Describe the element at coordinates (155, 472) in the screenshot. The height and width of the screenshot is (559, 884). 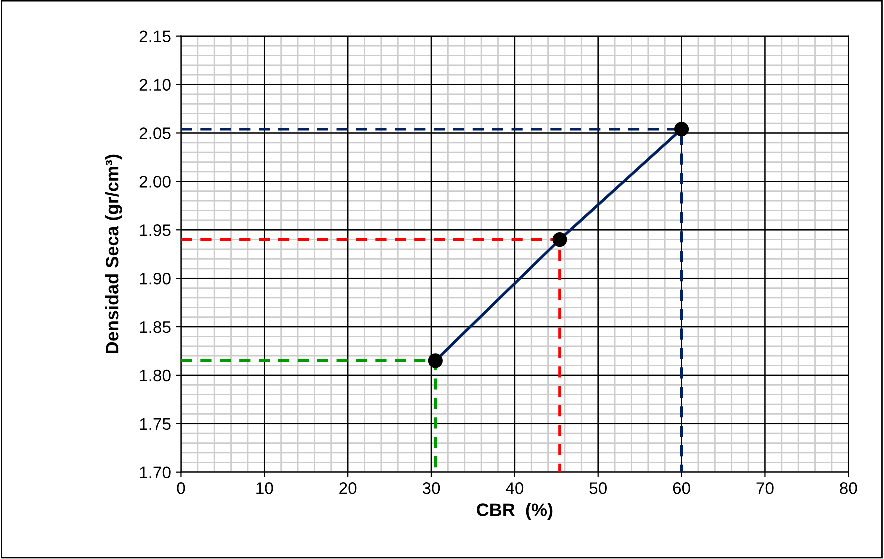
I see `y-tick-label: 1.70` at that location.